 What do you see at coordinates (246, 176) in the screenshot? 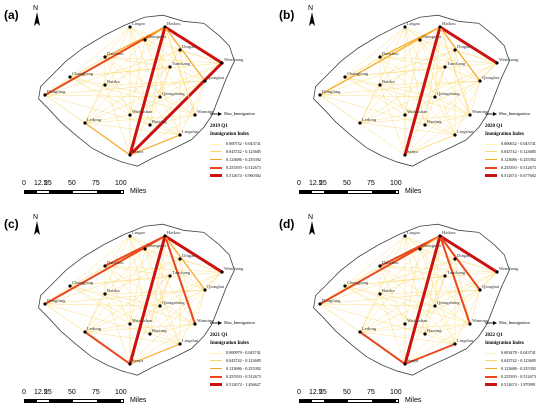
I see `legend-item: 0.512674 - 0.960302` at bounding box center [246, 176].